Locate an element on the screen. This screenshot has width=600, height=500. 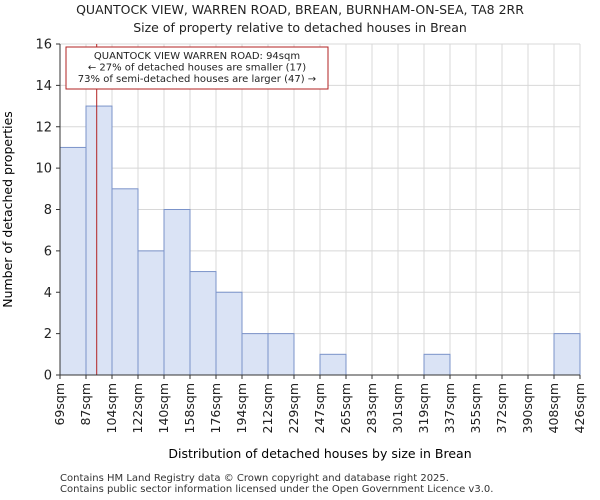
x-tick-label: 337sqm is located at coordinates (449, 408).